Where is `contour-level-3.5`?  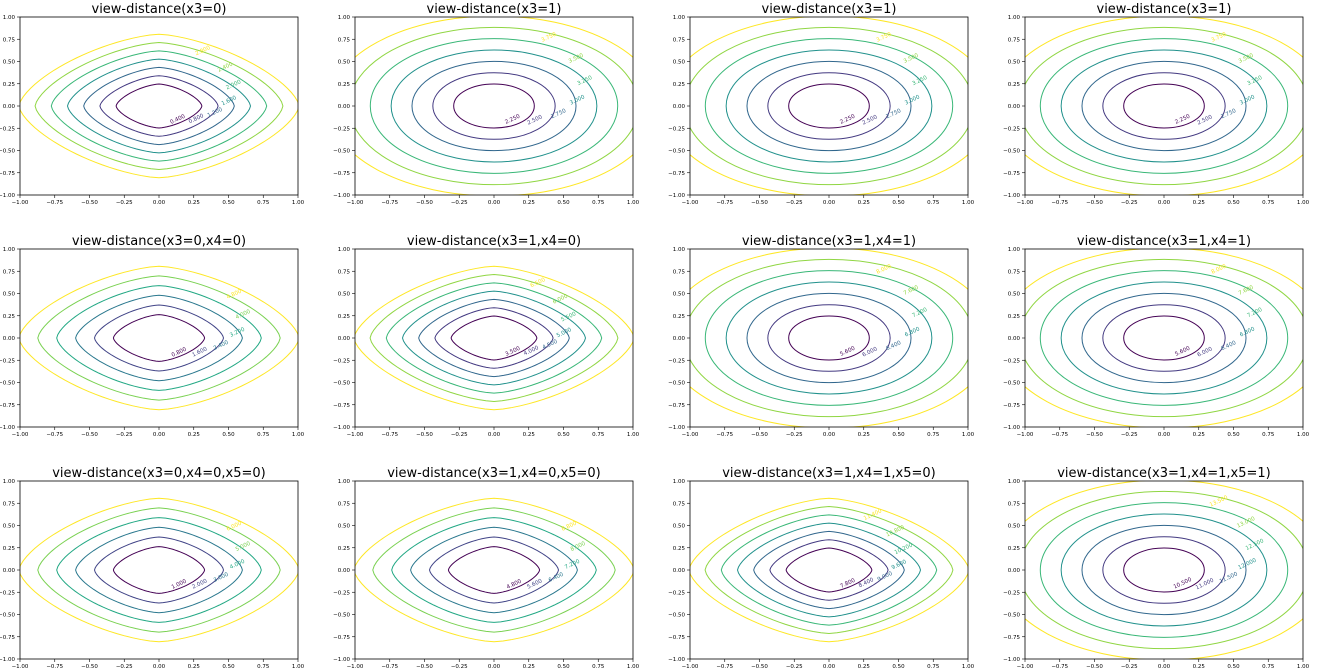 contour-level-3.5 is located at coordinates (494, 338).